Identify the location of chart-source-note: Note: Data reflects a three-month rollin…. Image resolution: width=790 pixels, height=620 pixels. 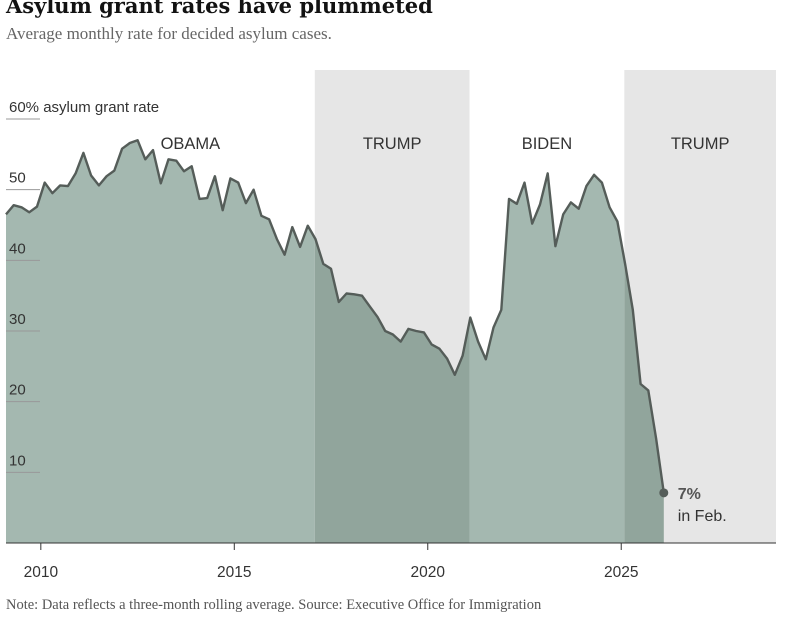
(274, 605).